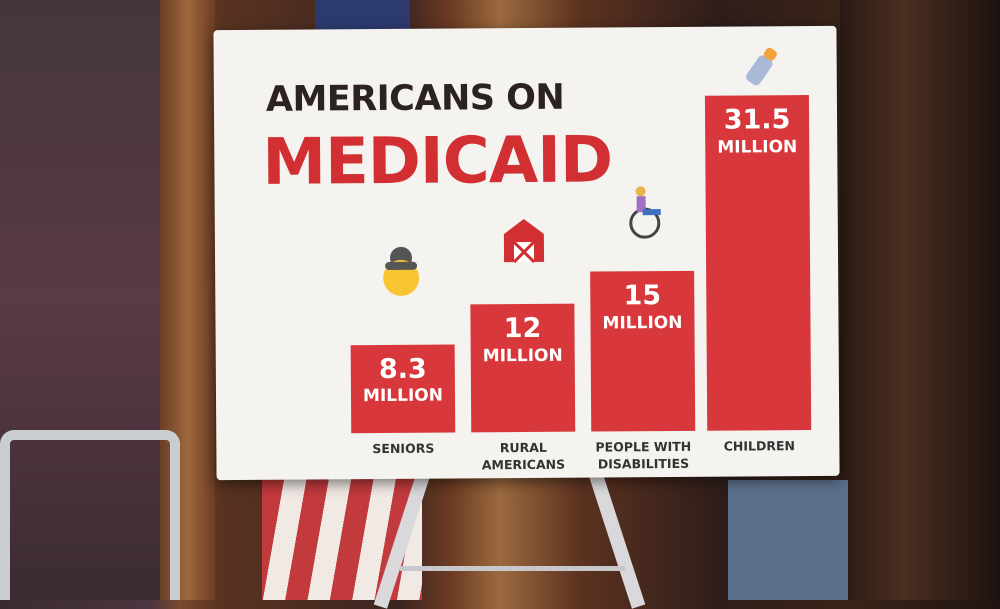 The image size is (1000, 609). I want to click on value-label: 15 MILLION, so click(642, 307).